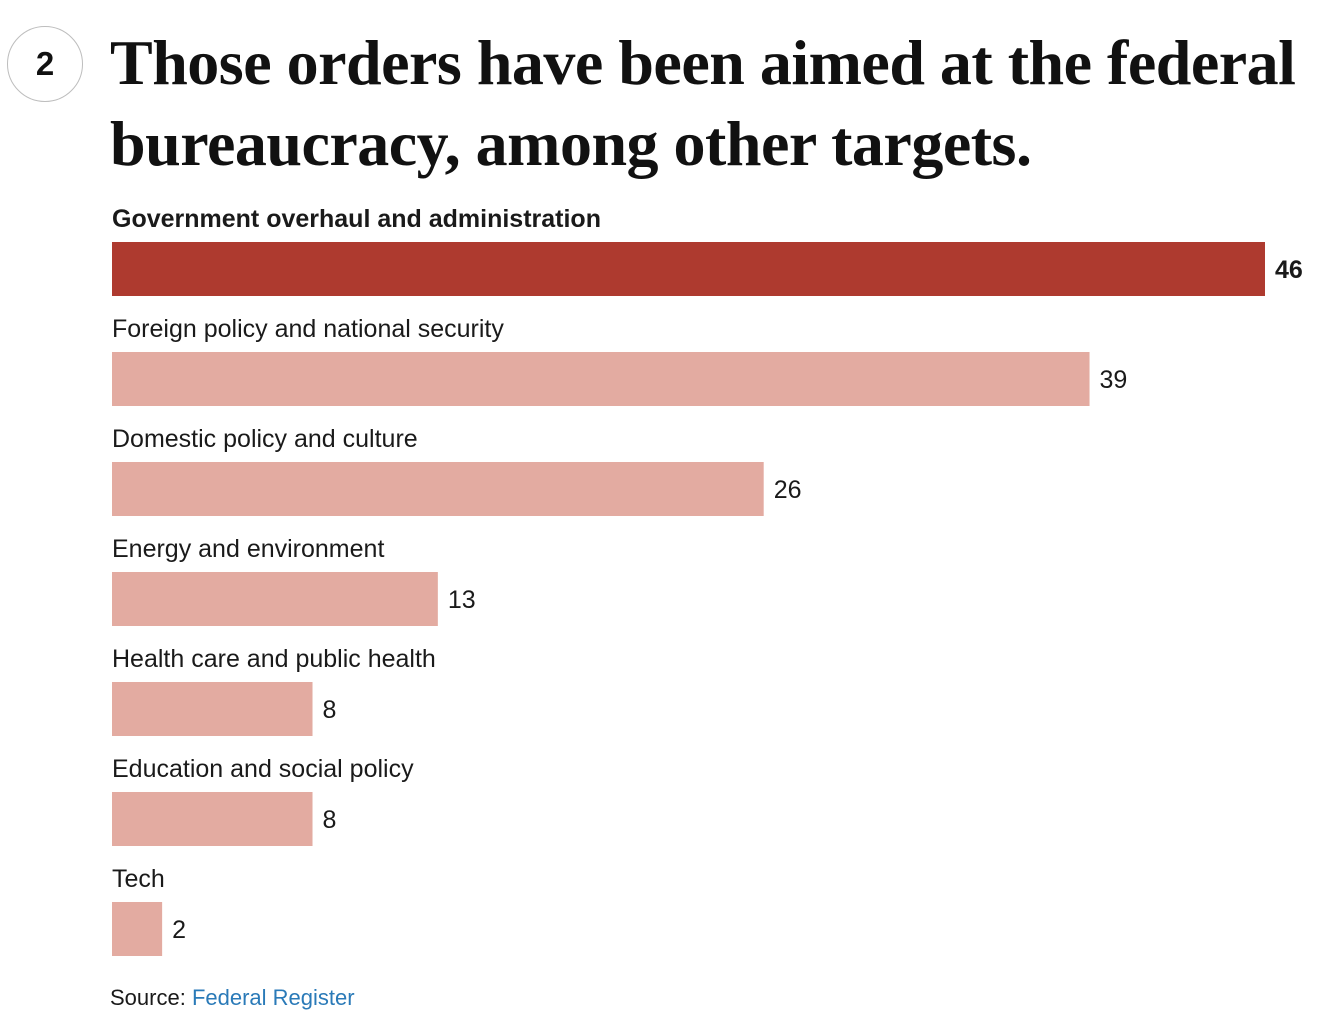  Describe the element at coordinates (688, 269) in the screenshot. I see `bar-highlighted` at that location.